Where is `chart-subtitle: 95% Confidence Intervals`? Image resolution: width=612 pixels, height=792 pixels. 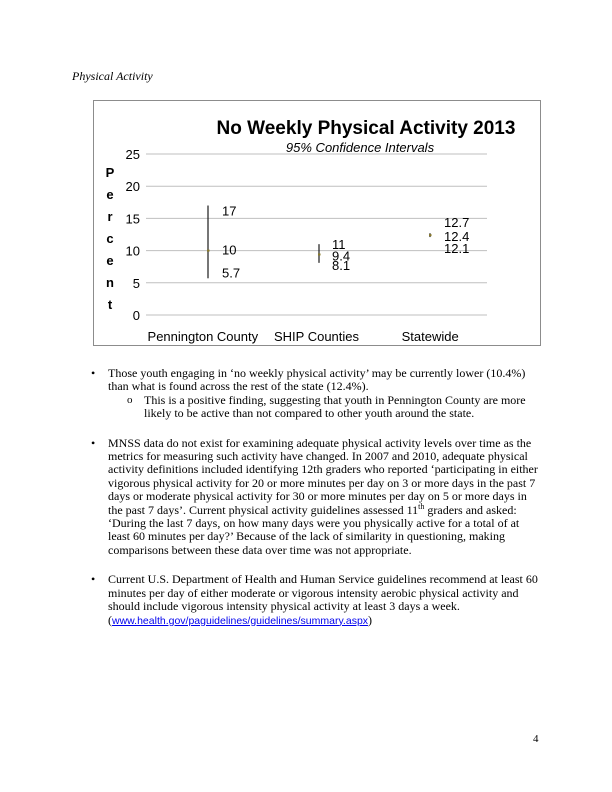
chart-subtitle: 95% Confidence Intervals is located at coordinates (360, 147).